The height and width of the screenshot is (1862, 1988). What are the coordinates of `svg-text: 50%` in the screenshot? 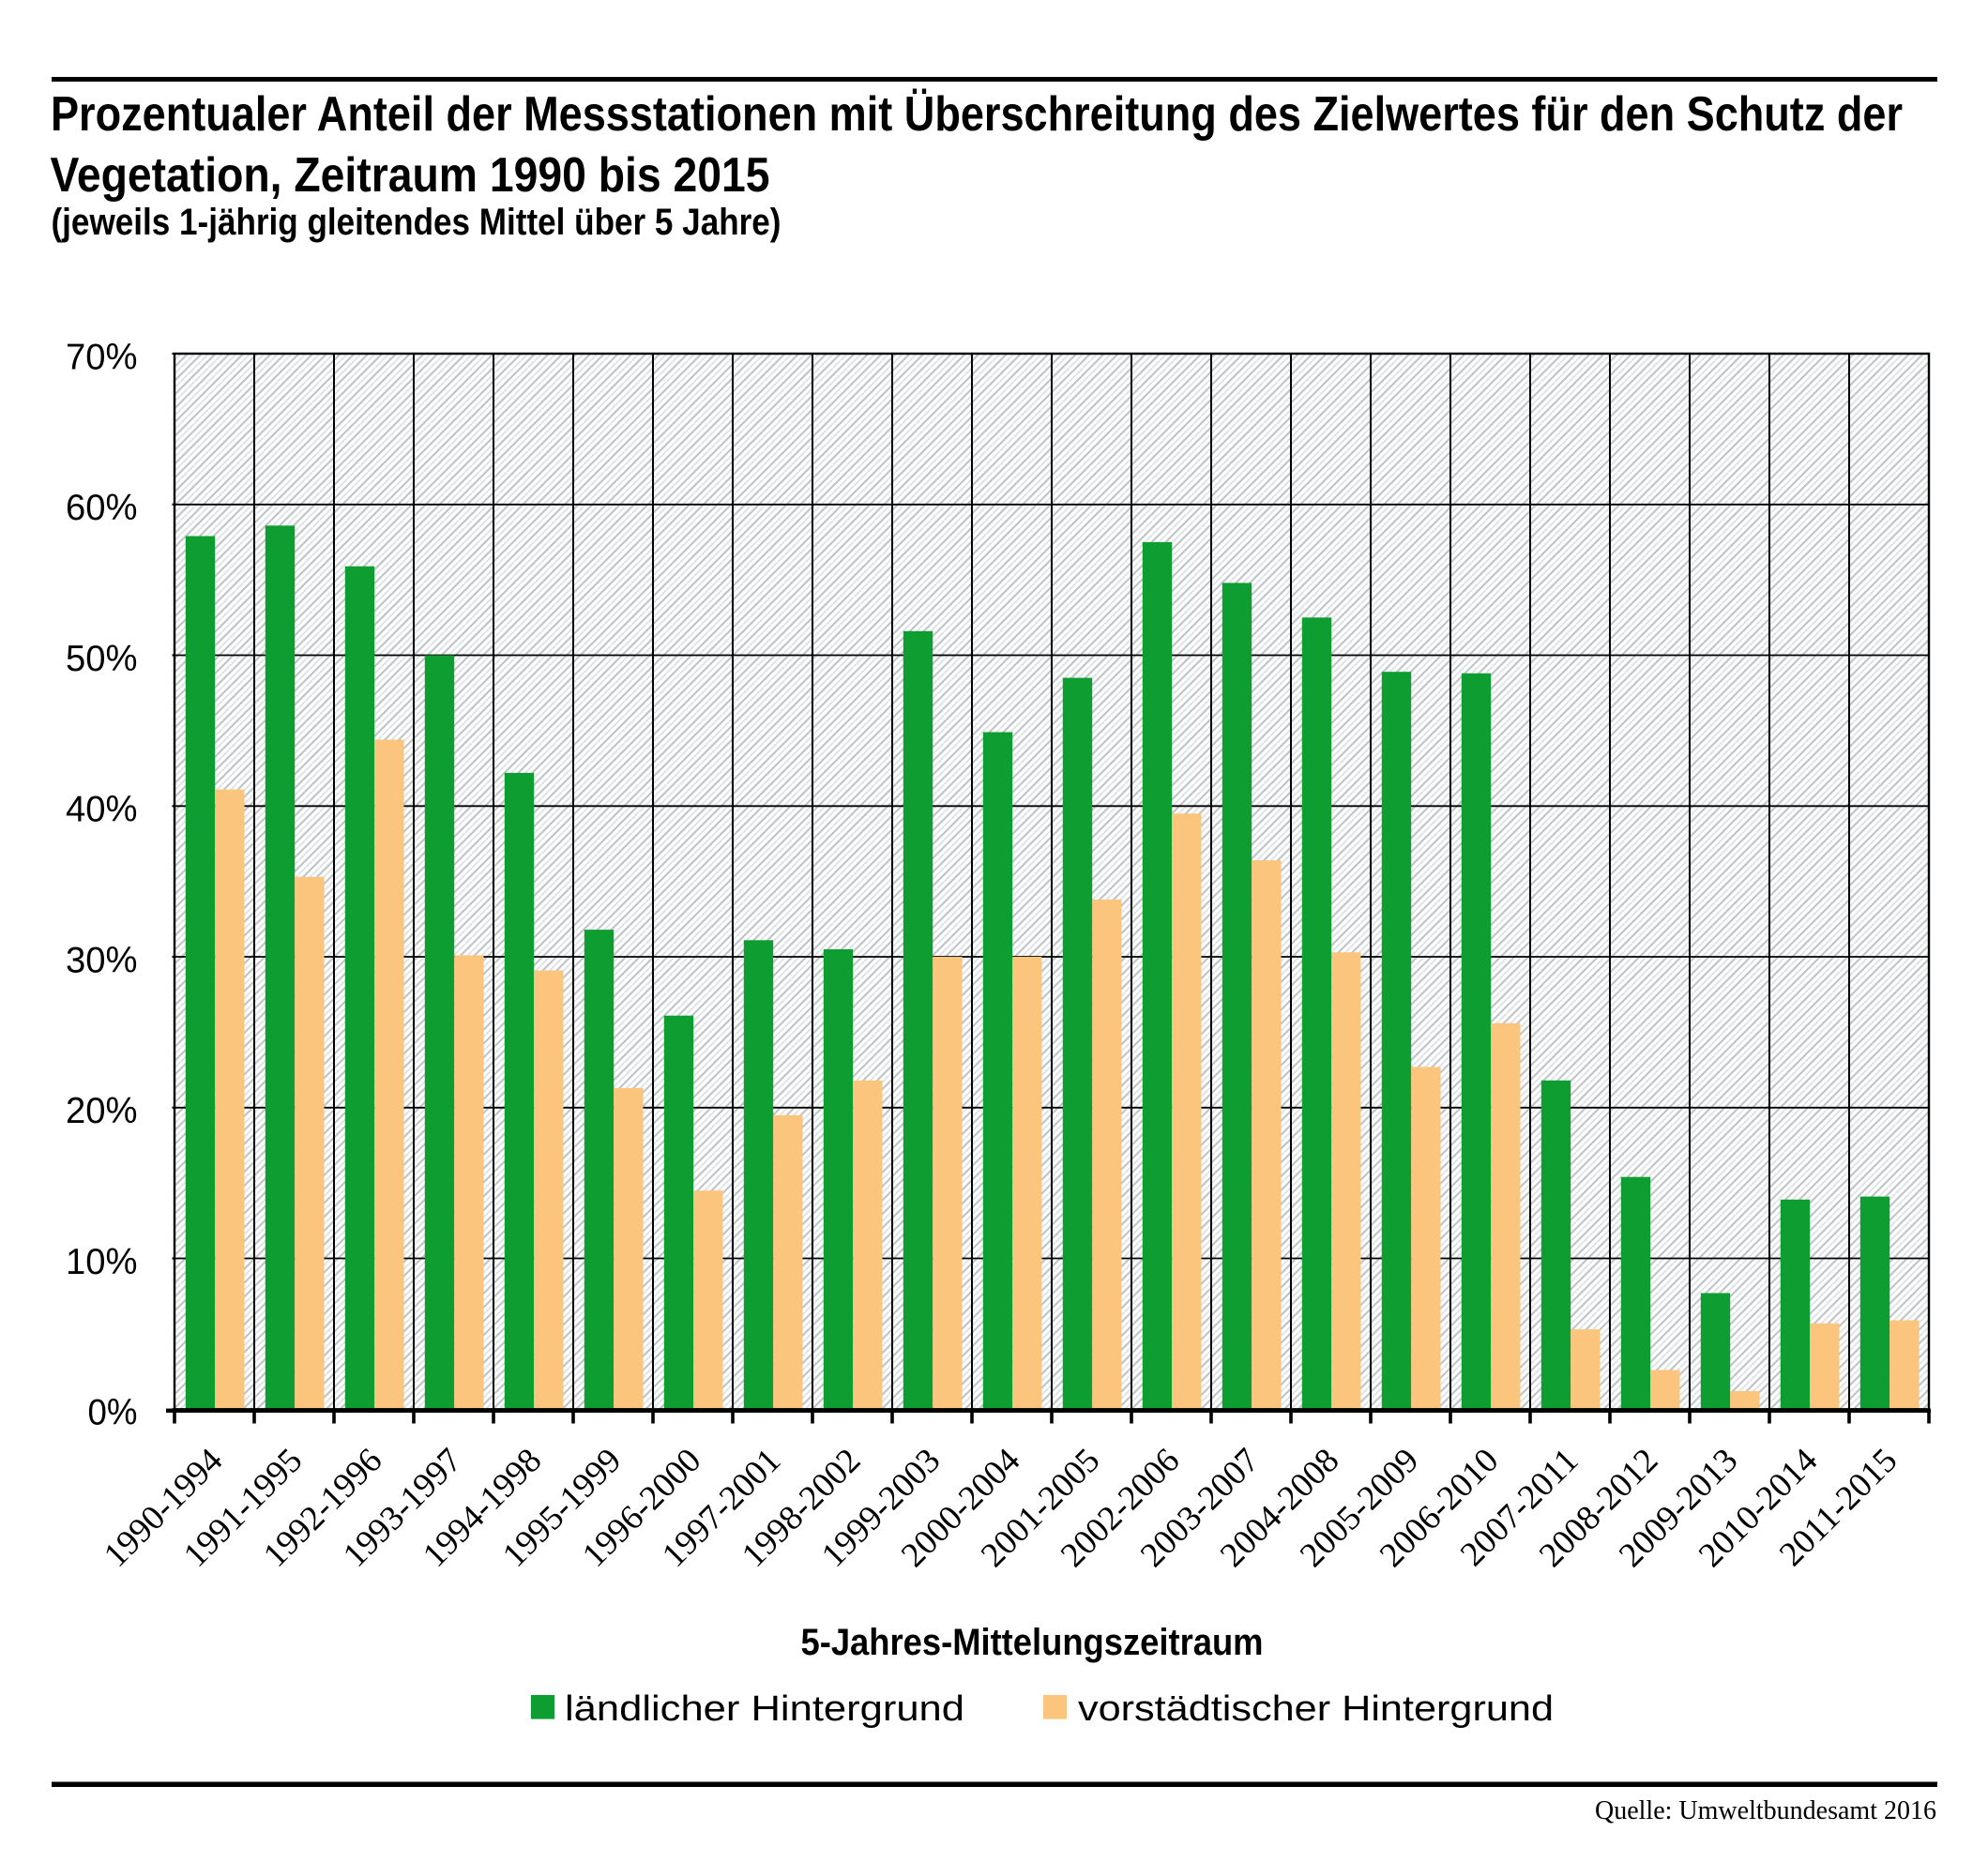 It's located at (102, 659).